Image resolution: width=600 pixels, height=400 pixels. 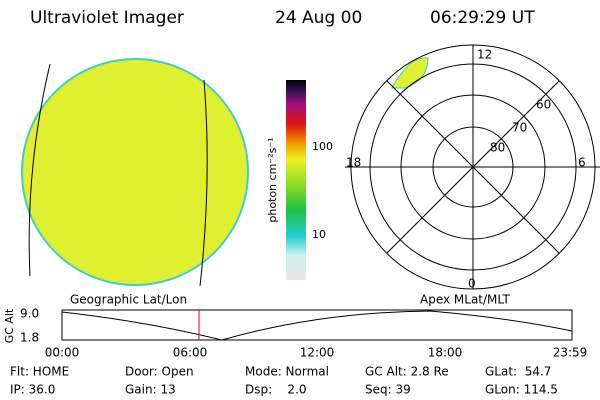 I want to click on status-field: Seq: 39, so click(x=388, y=390).